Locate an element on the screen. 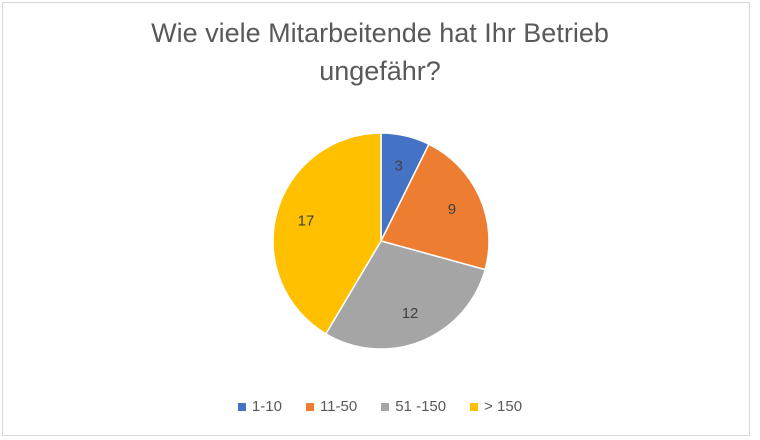 The image size is (760, 440). legend-label: 51 -150 is located at coordinates (421, 406).